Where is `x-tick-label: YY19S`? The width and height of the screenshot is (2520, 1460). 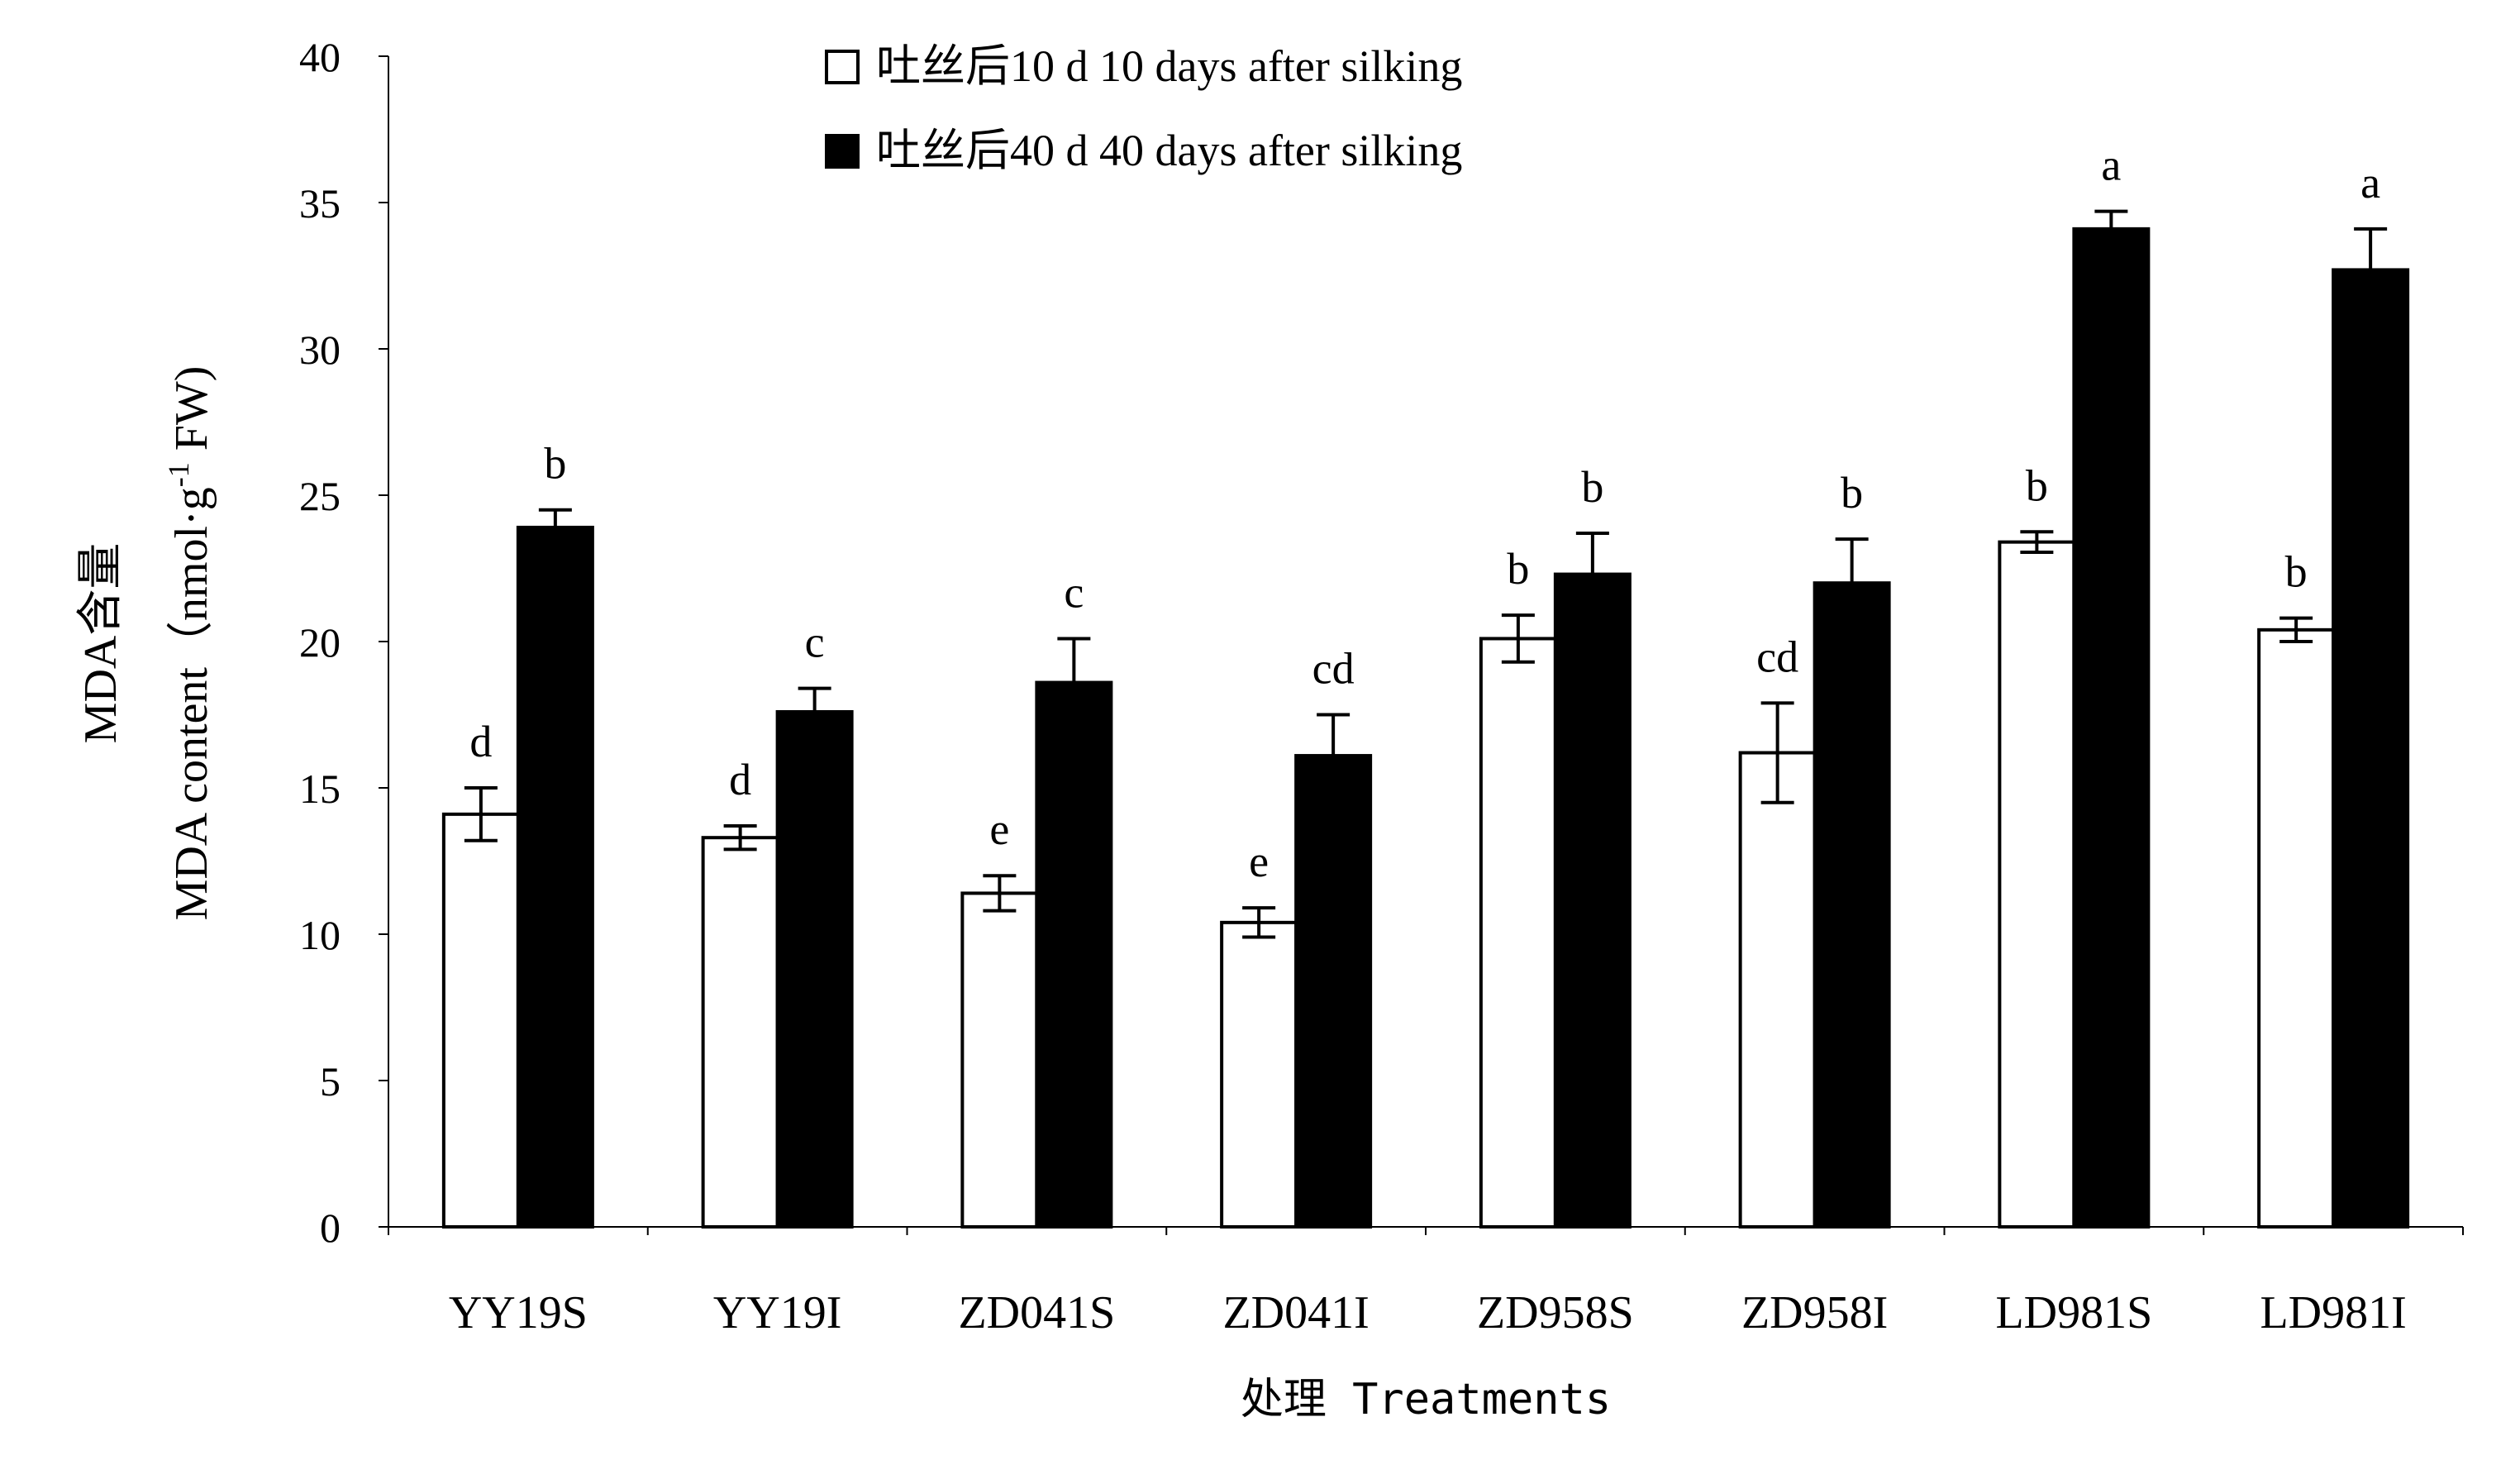 x-tick-label: YY19S is located at coordinates (518, 1313).